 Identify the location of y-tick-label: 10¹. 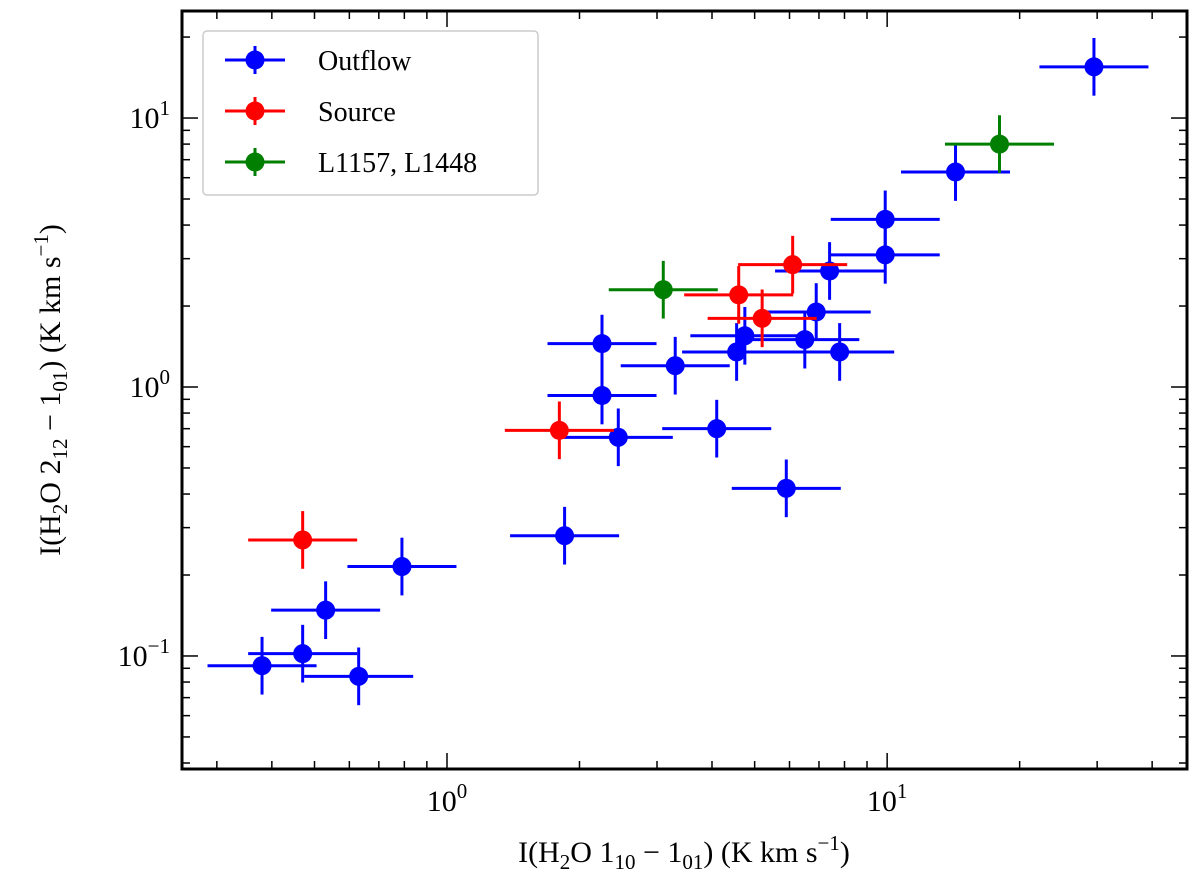
(150, 115).